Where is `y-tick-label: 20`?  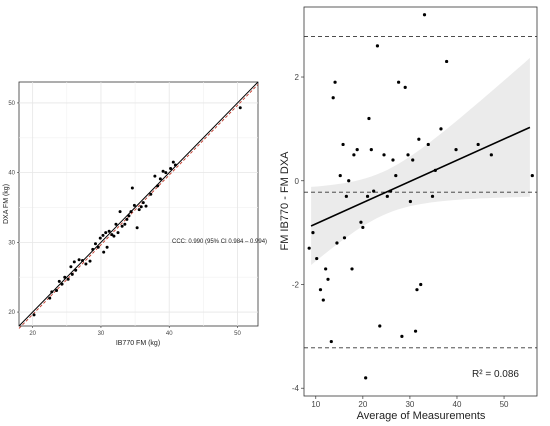 y-tick-label: 20 is located at coordinates (11, 313).